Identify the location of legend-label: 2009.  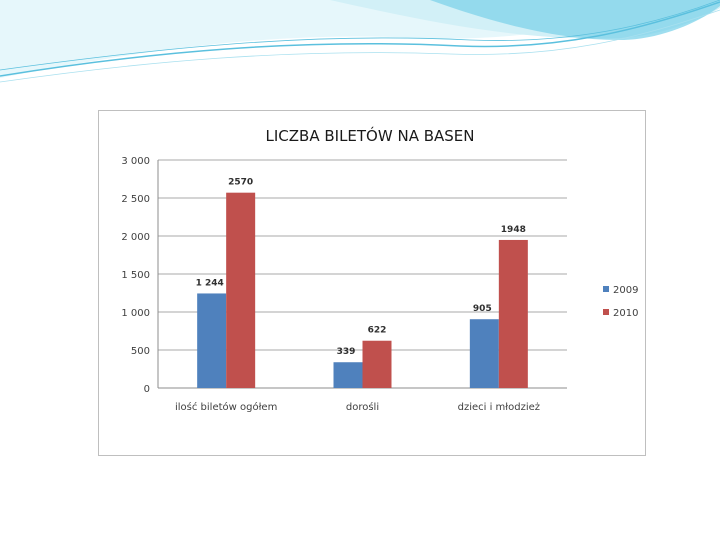
(625, 290).